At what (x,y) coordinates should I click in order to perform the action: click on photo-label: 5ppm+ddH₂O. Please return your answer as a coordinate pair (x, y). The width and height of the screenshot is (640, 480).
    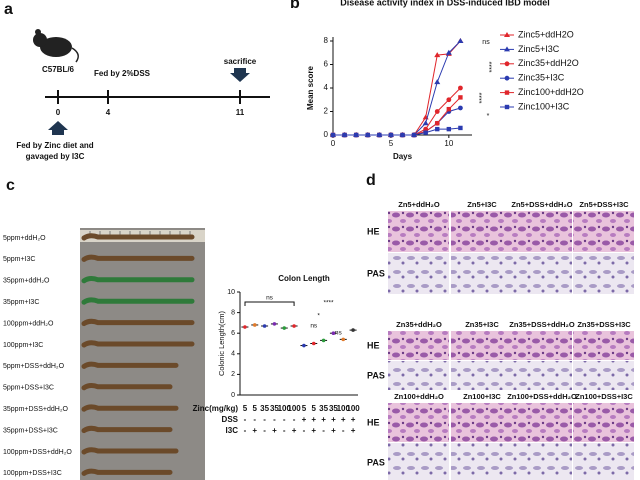
    Looking at the image, I should click on (24, 238).